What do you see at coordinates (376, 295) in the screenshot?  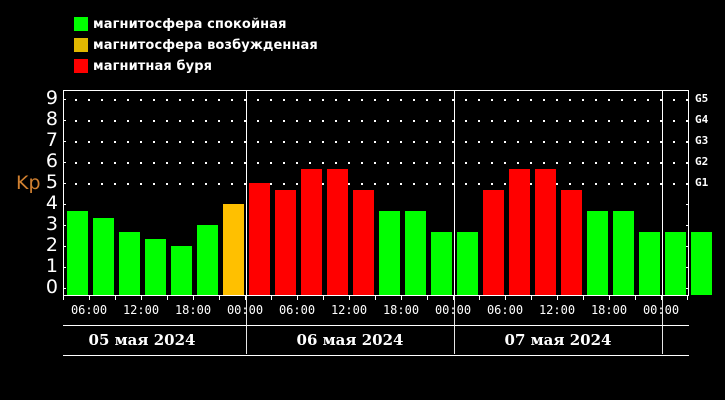 I see `x-axis-line` at bounding box center [376, 295].